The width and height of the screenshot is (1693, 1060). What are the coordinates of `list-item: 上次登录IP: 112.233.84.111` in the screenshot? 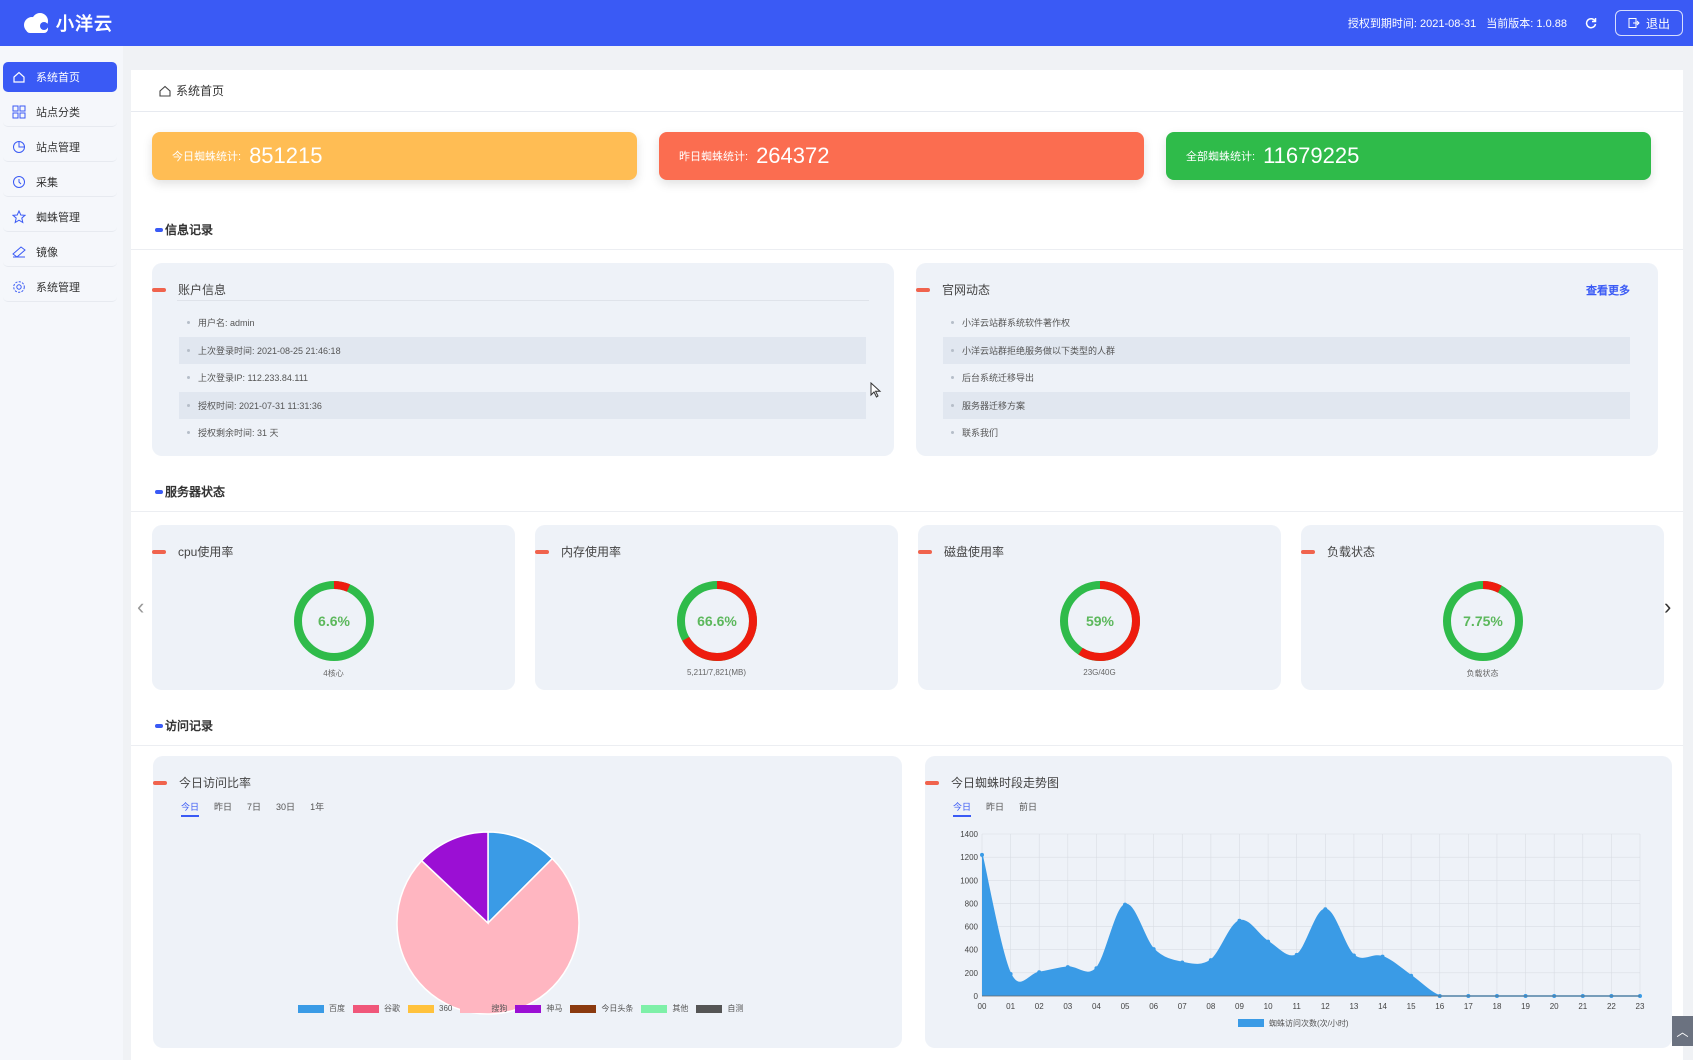 It's located at (522, 378).